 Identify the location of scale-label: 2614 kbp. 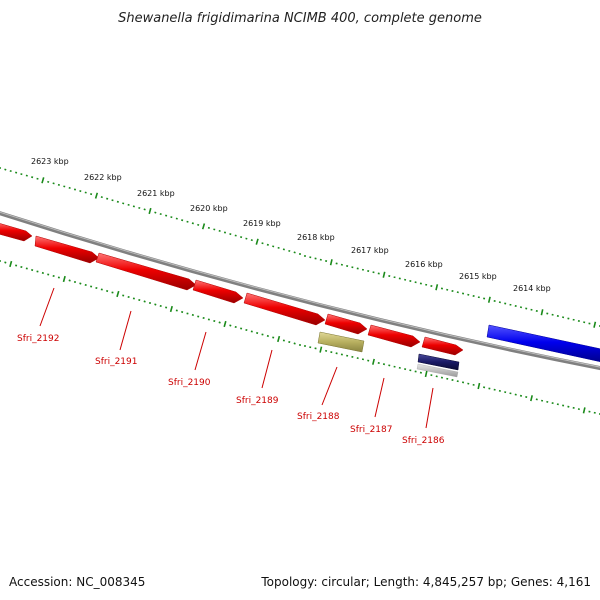
(532, 288).